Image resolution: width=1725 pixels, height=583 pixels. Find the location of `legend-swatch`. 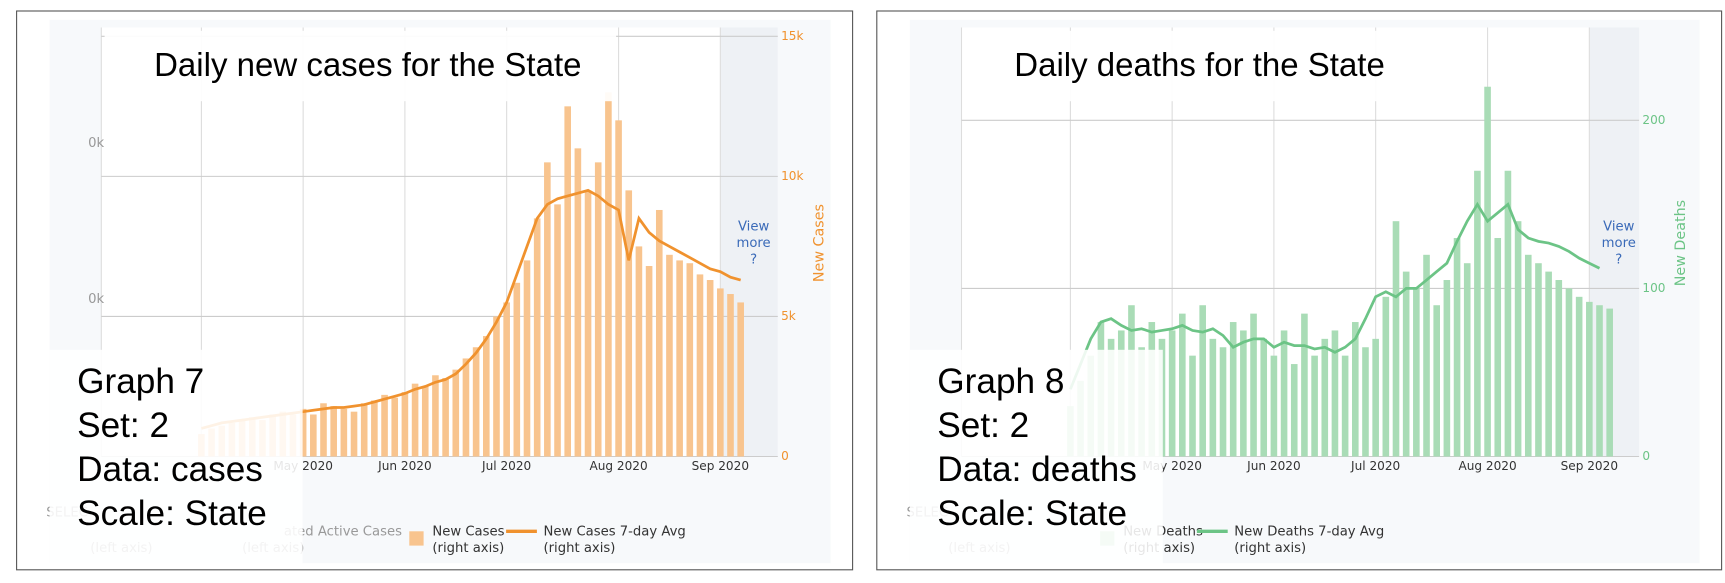

legend-swatch is located at coordinates (416, 538).